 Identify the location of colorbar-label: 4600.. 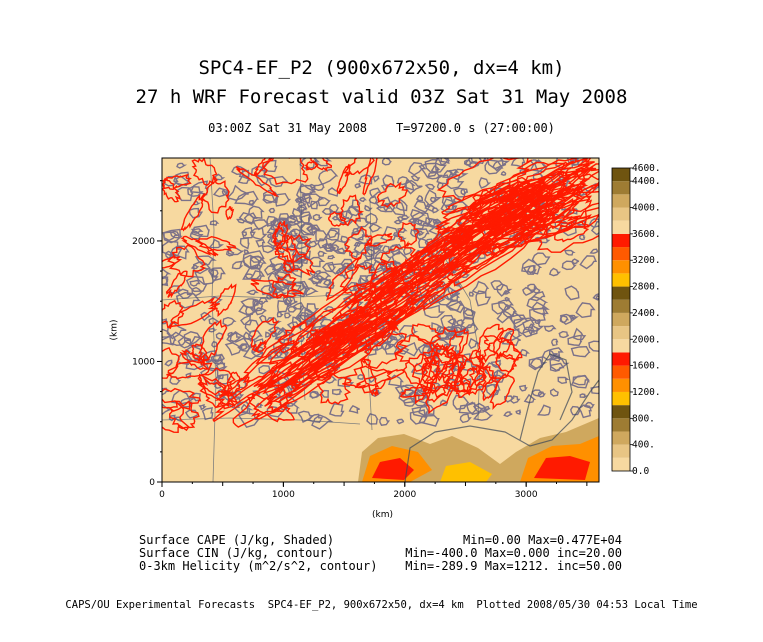
(646, 168).